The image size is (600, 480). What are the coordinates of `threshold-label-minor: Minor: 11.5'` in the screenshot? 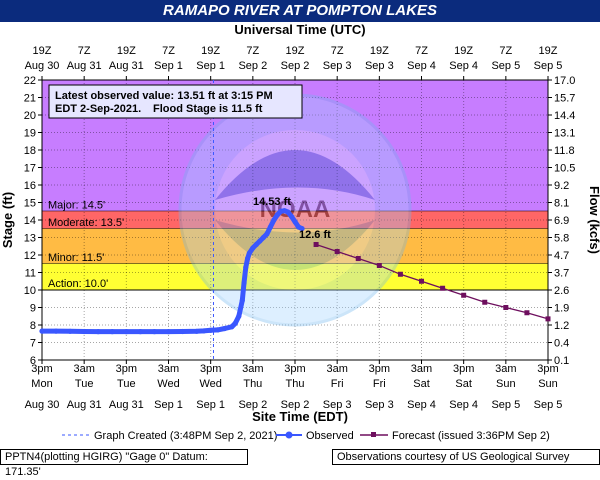 It's located at (76, 258).